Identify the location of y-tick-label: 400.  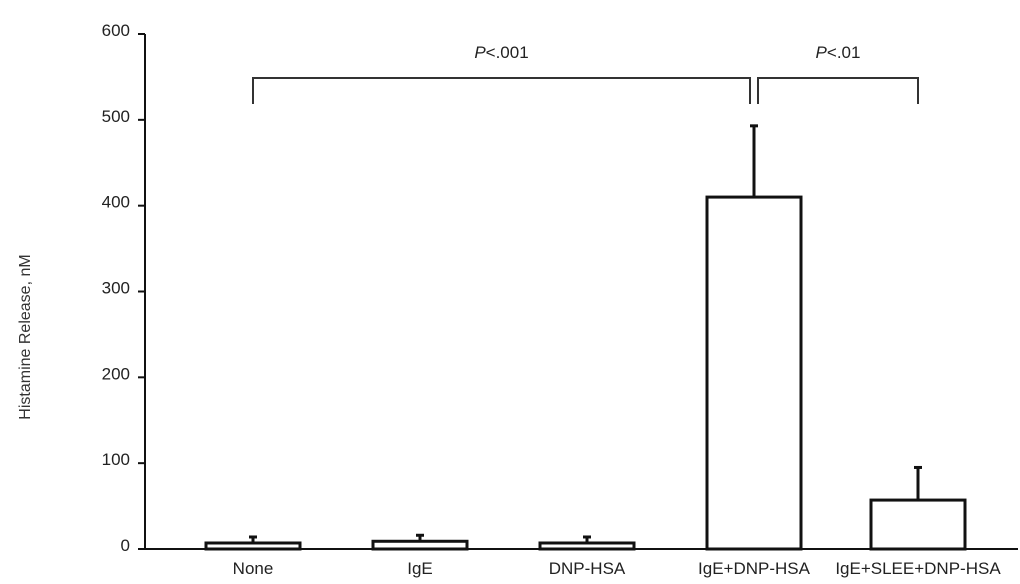
(116, 202).